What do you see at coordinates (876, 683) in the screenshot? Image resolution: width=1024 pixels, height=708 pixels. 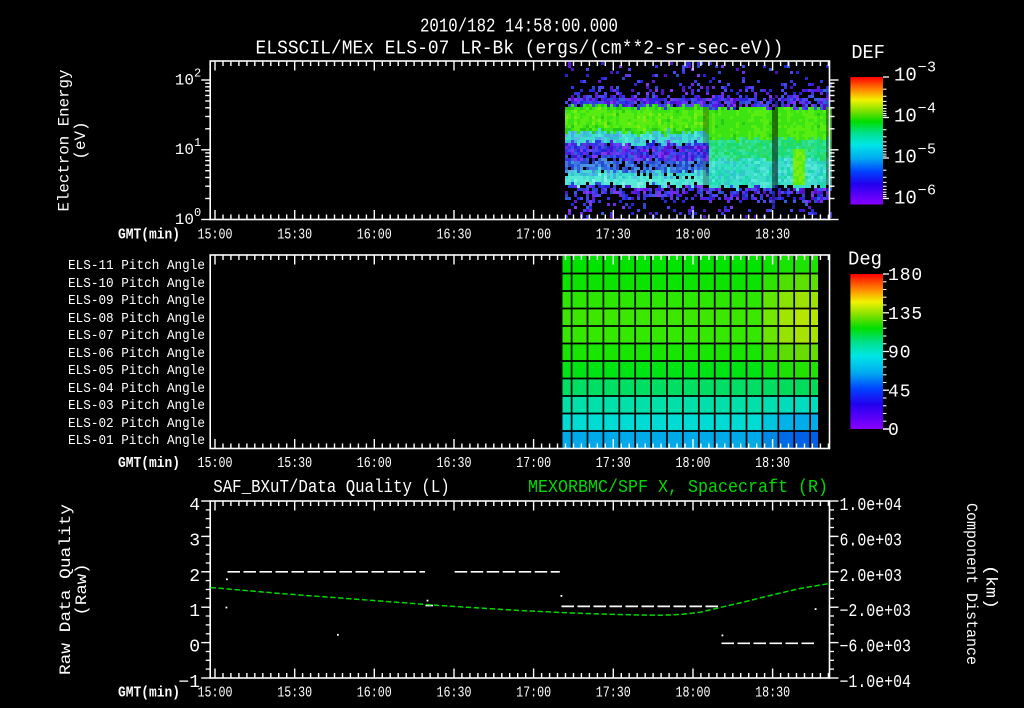 I see `svg-text: −1.0e+04` at bounding box center [876, 683].